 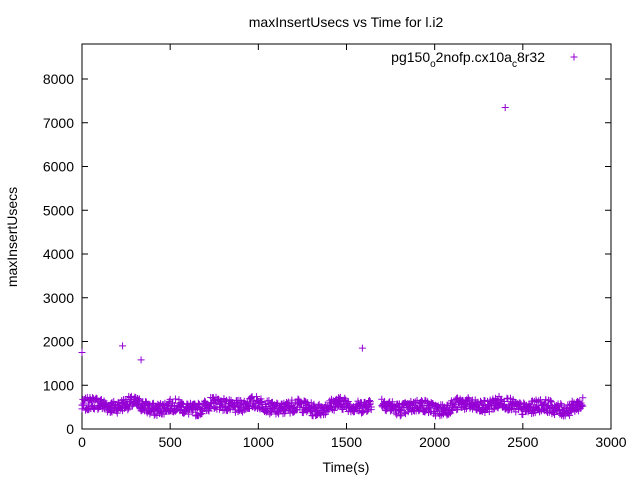 I want to click on y-tick-label: 0, so click(x=70, y=429).